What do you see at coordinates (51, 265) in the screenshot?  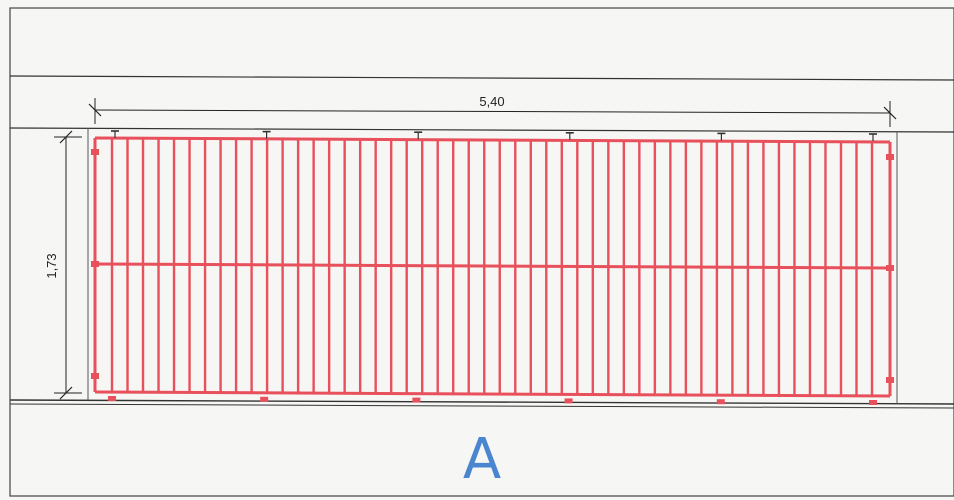 I see `height-dimension-label: 1,73` at bounding box center [51, 265].